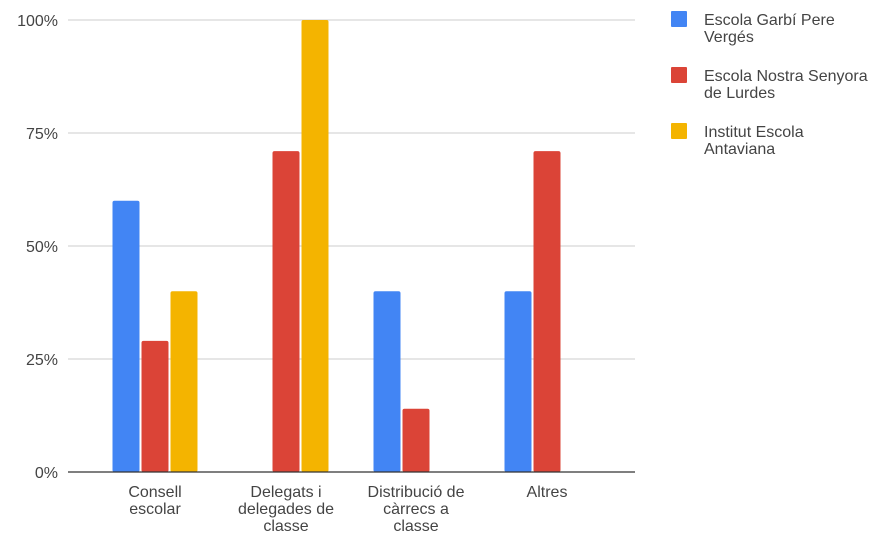 Image resolution: width=894 pixels, height=541 pixels. Describe the element at coordinates (42, 134) in the screenshot. I see `y-tick-label: 75%` at that location.